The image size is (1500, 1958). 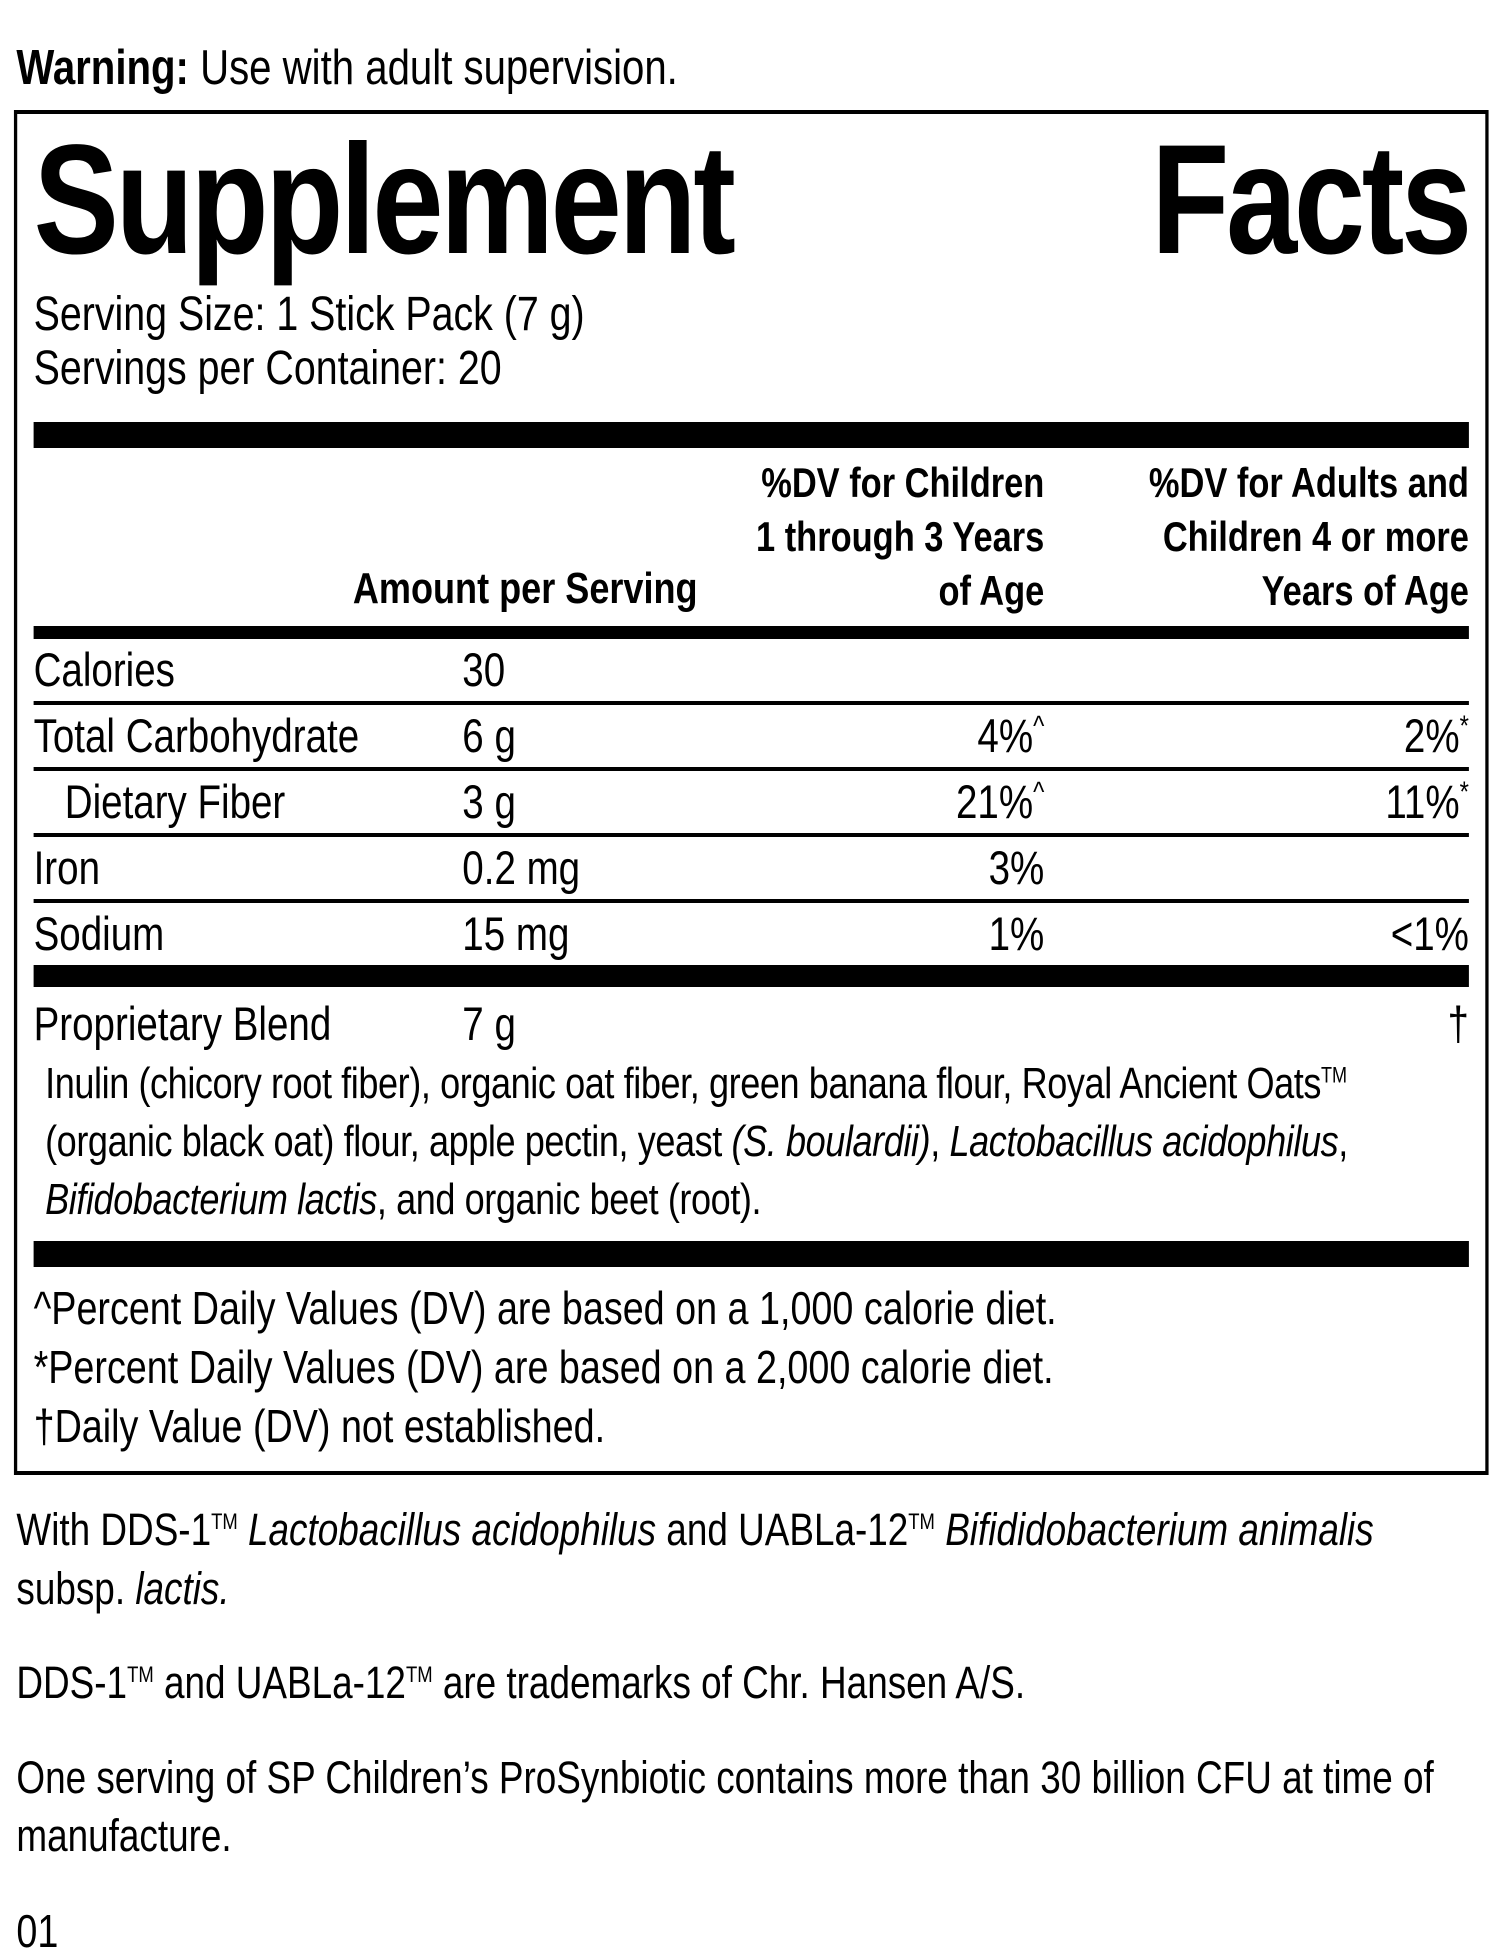 What do you see at coordinates (1016, 934) in the screenshot?
I see `dv-children-value: 1%` at bounding box center [1016, 934].